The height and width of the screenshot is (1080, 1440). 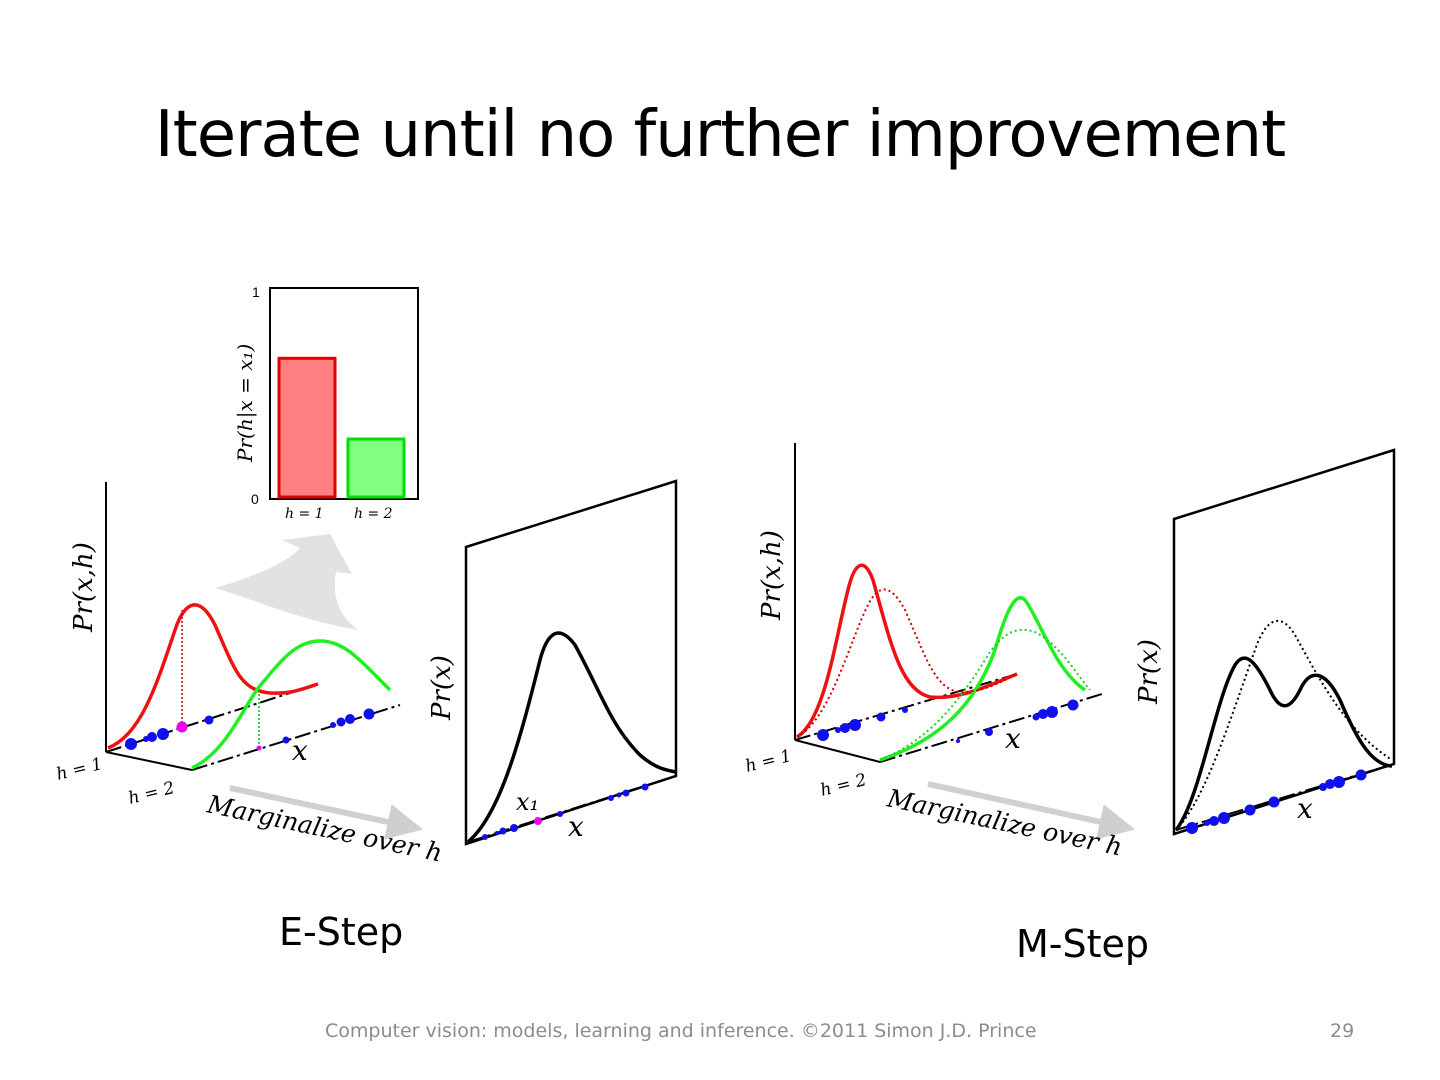 I want to click on posterior-bar-h1, so click(x=307, y=427).